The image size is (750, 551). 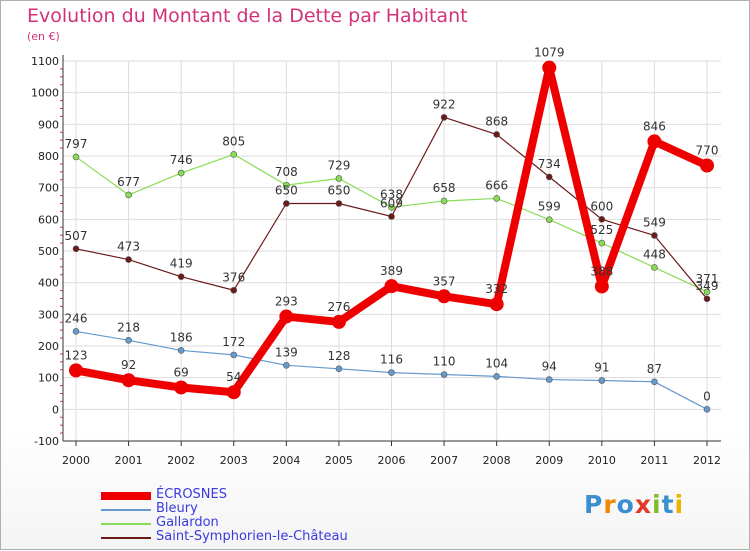 What do you see at coordinates (549, 460) in the screenshot?
I see `x-tick-label: 2009` at bounding box center [549, 460].